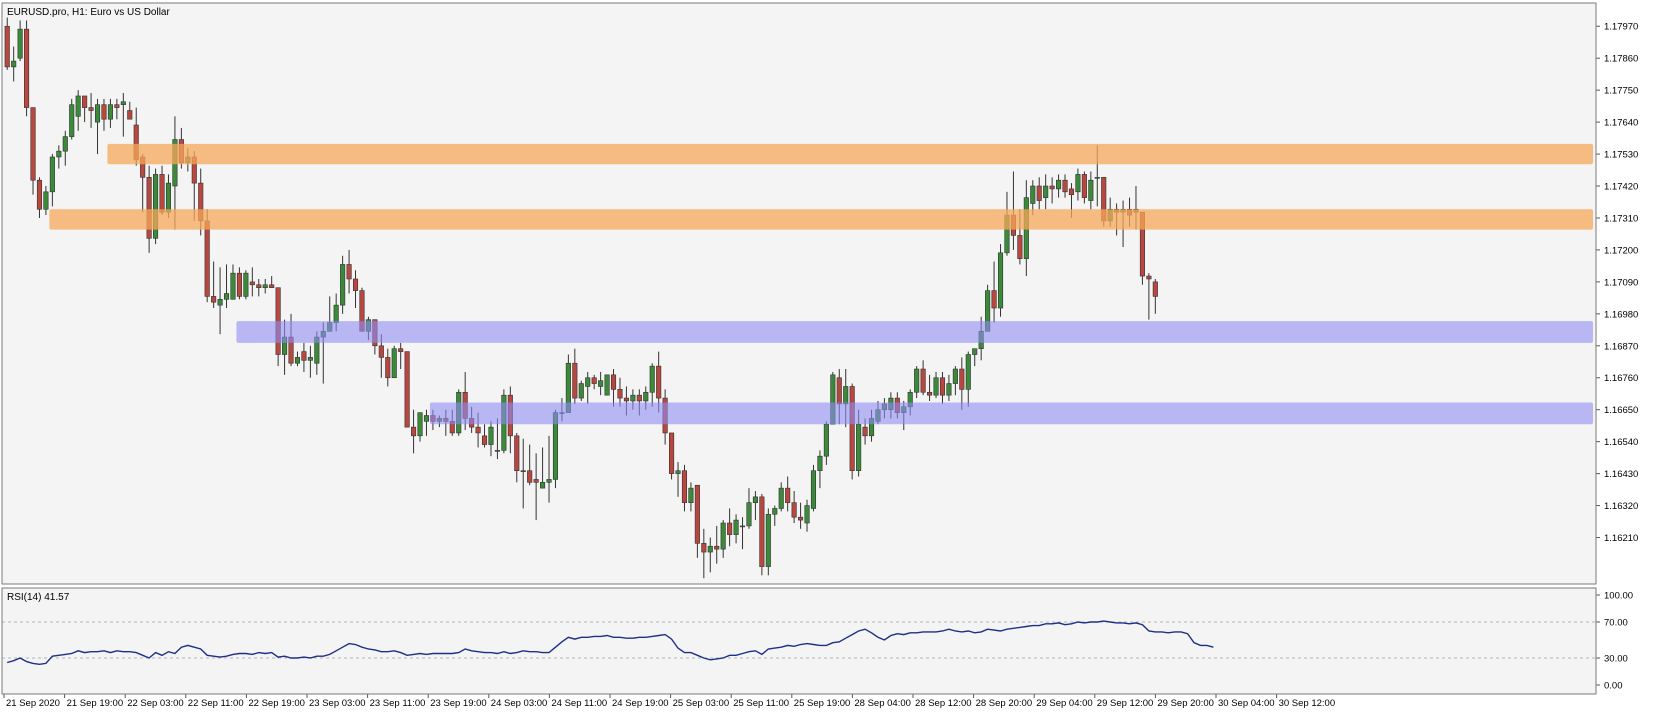 The width and height of the screenshot is (1658, 720). Describe the element at coordinates (88, 12) in the screenshot. I see `chart-title: EURUSD.pro, H1: Euro vs US Dollar` at that location.